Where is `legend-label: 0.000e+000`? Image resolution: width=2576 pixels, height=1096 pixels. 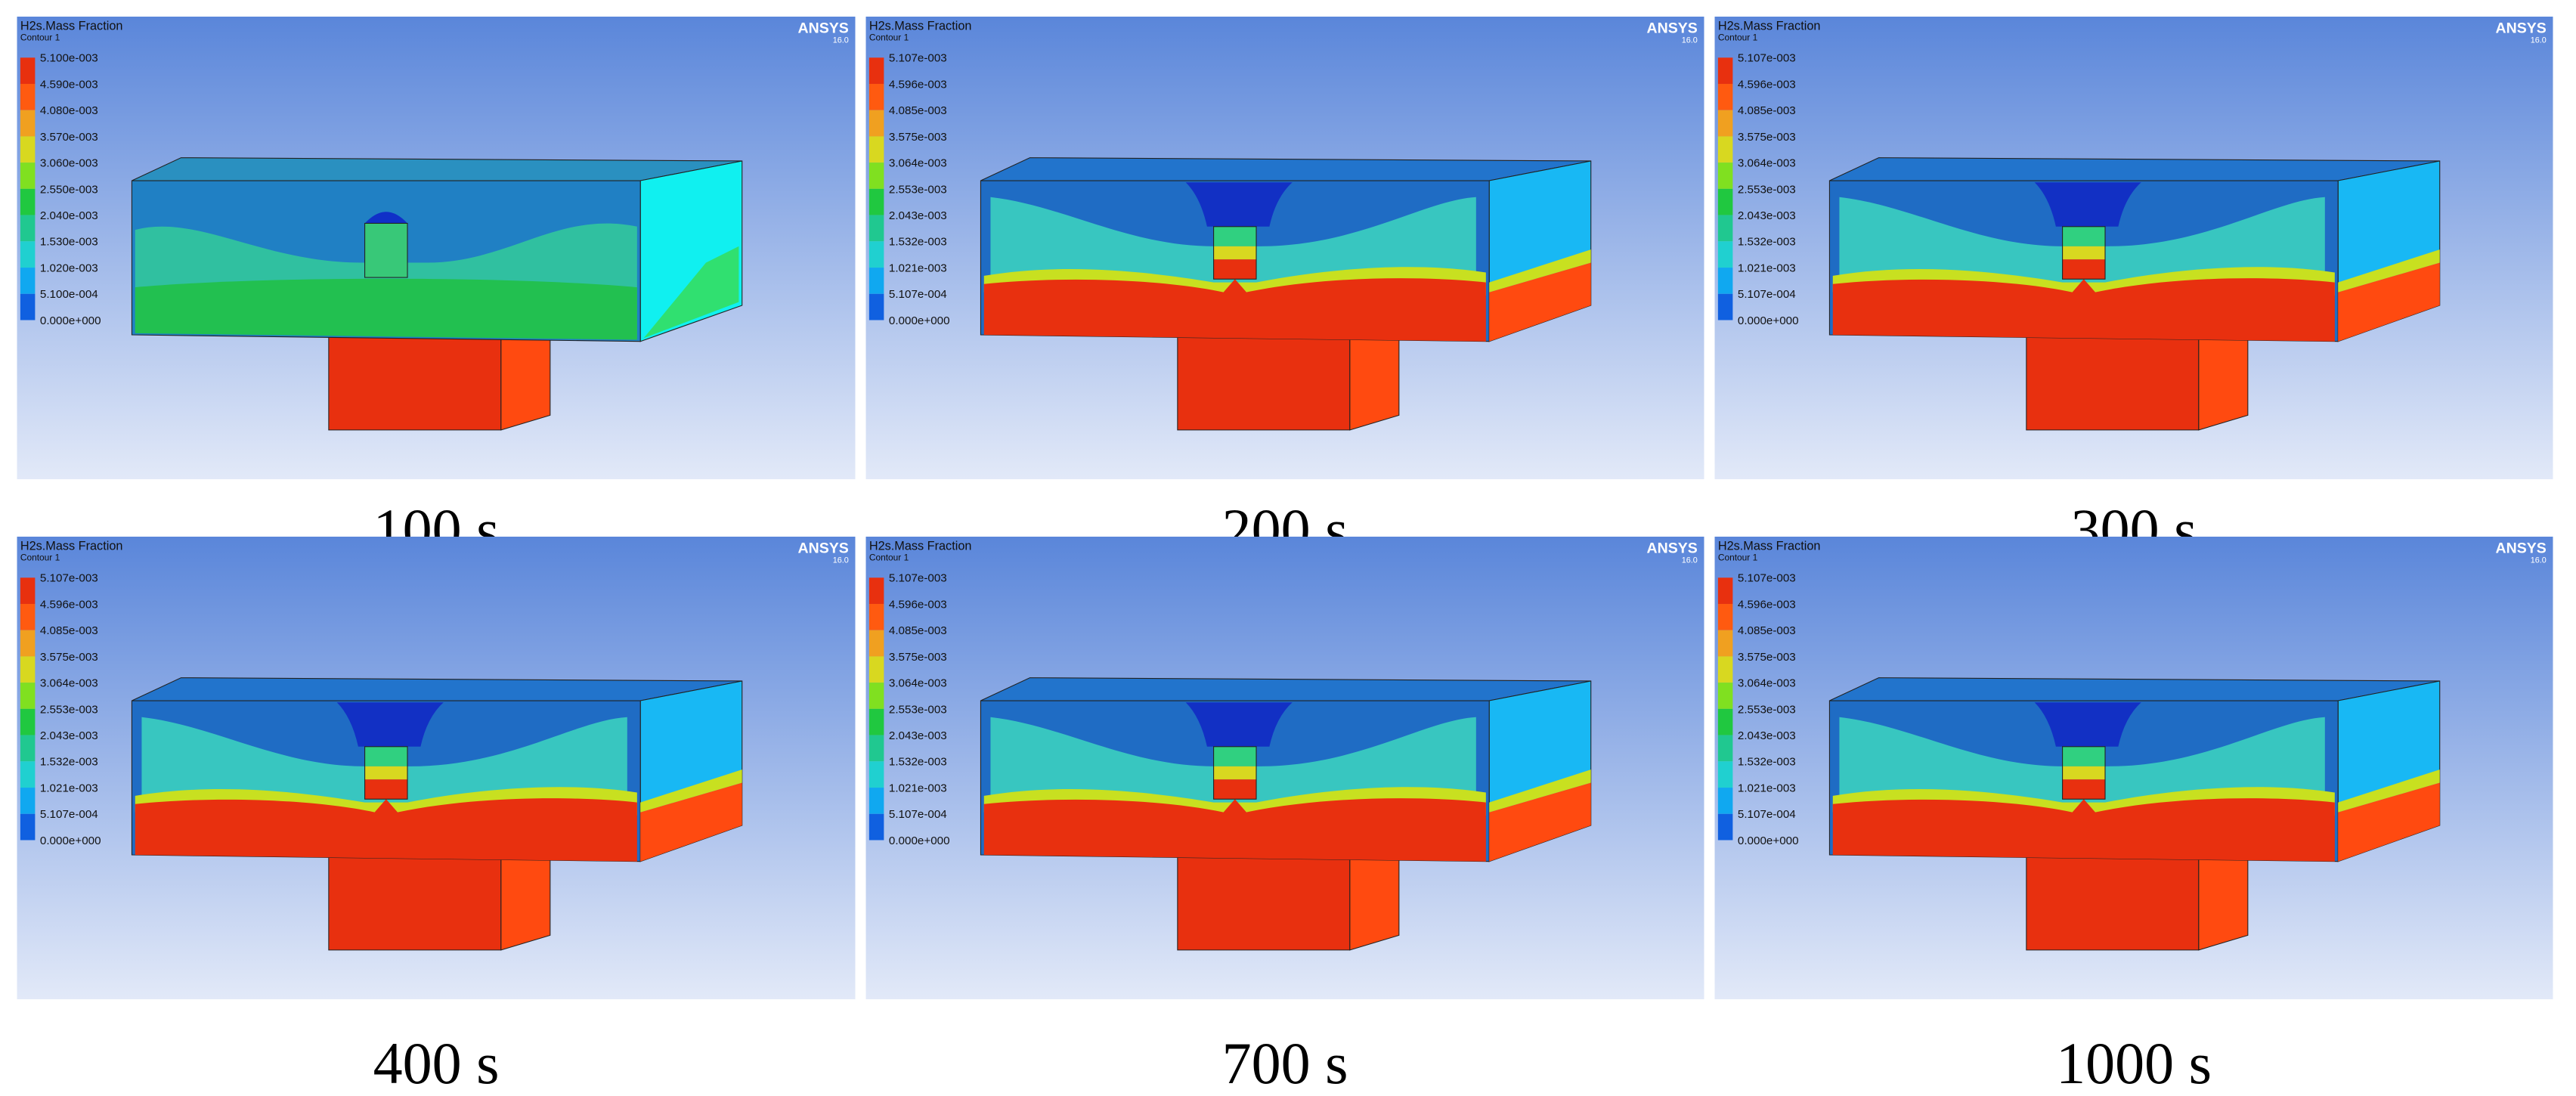 legend-label: 0.000e+000 is located at coordinates (70, 840).